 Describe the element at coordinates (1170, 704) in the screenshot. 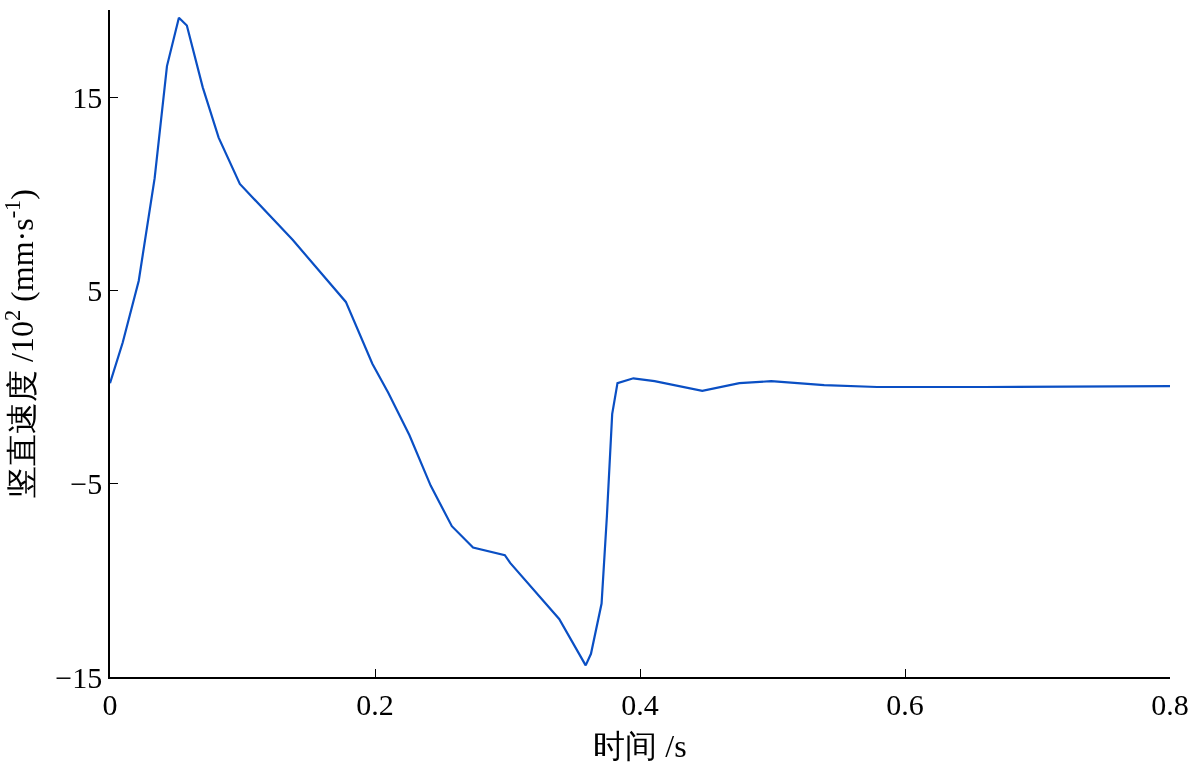

I see `x-tick-label: 0.8` at that location.